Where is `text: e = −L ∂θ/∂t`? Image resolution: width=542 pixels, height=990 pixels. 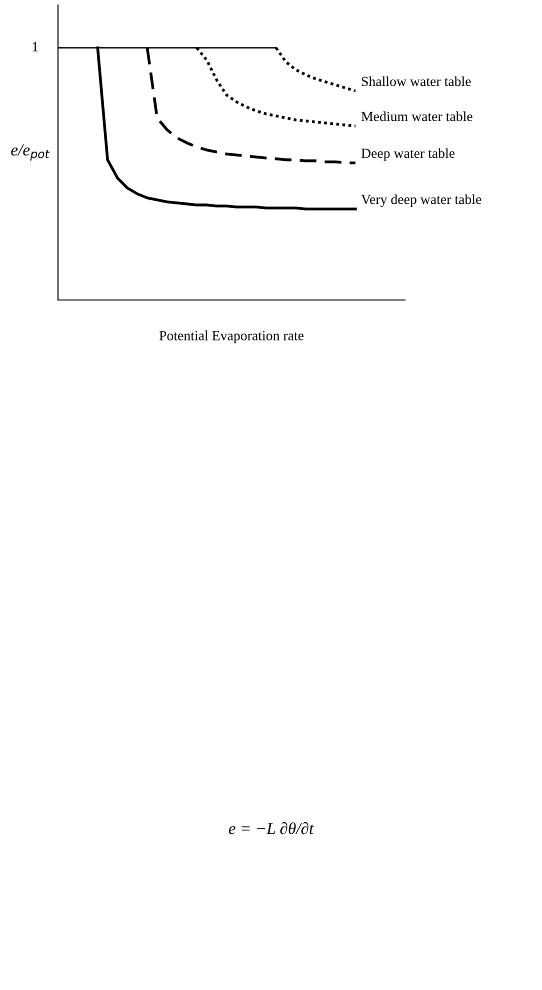
text: e = −L ∂θ/∂t is located at coordinates (271, 828).